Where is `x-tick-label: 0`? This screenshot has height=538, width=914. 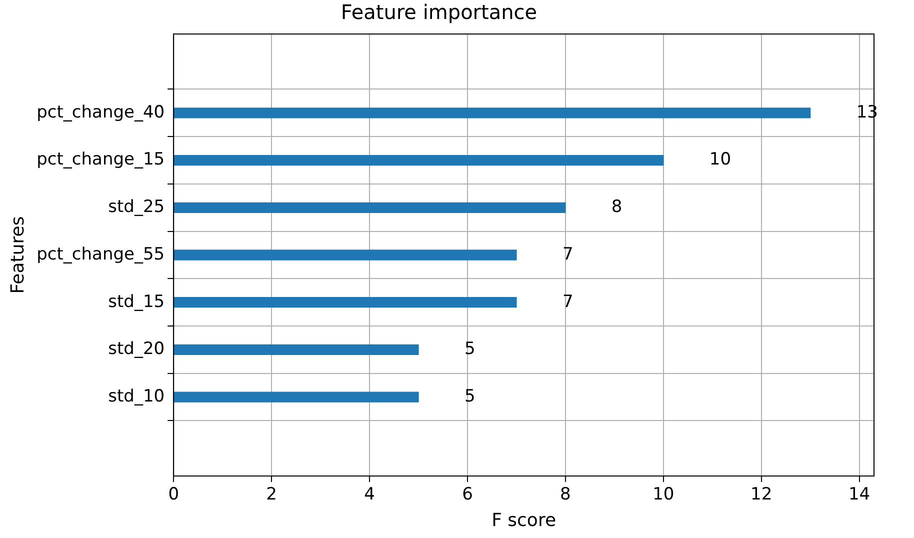
x-tick-label: 0 is located at coordinates (174, 494).